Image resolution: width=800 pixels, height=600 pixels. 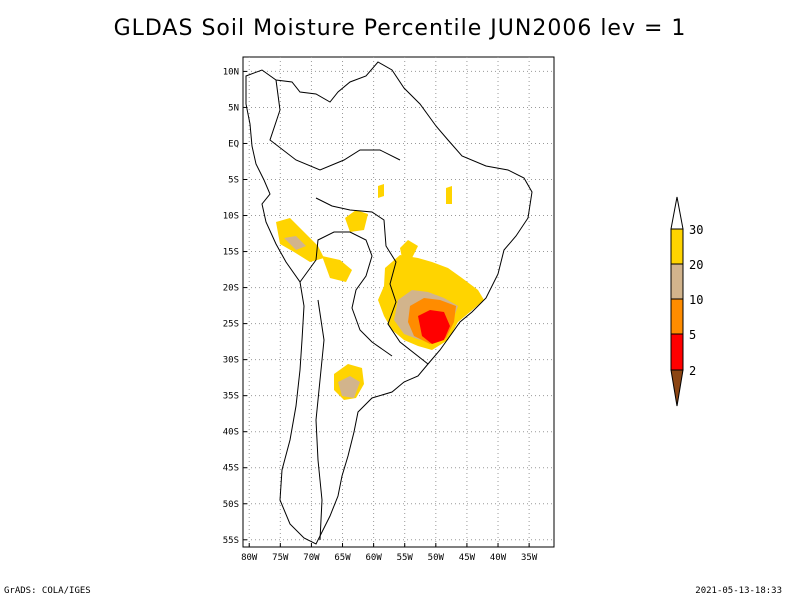 What do you see at coordinates (231, 469) in the screenshot?
I see `lat-label-45s: 45S` at bounding box center [231, 469].